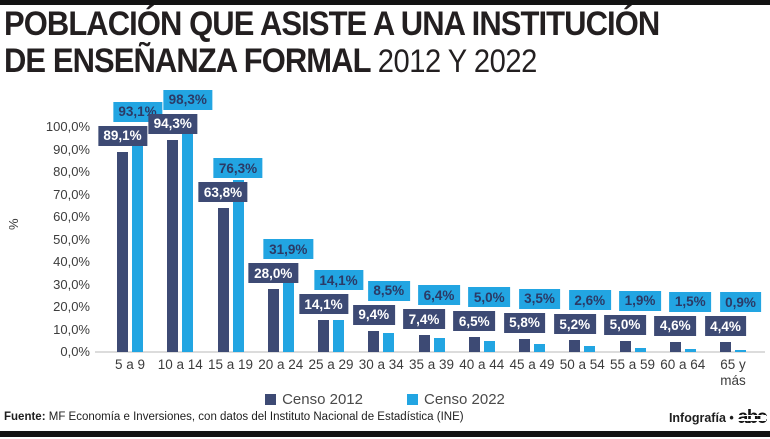  Describe the element at coordinates (625, 324) in the screenshot. I see `bar-label-censo-2012: 5,0%` at that location.